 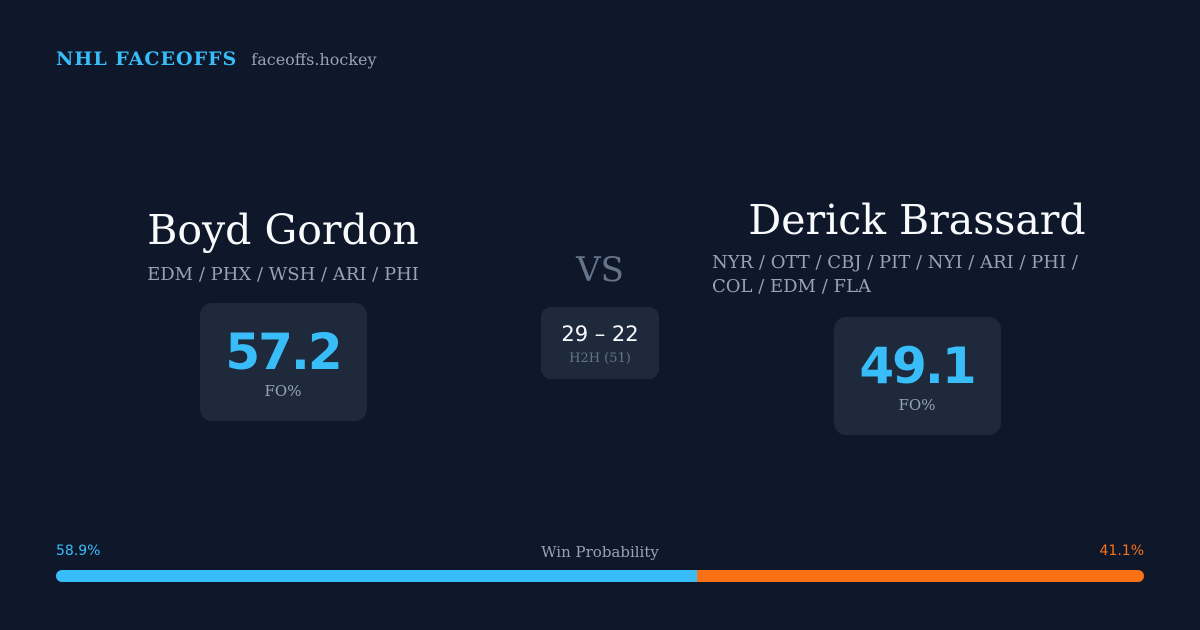 I want to click on vs-label: VS, so click(x=600, y=270).